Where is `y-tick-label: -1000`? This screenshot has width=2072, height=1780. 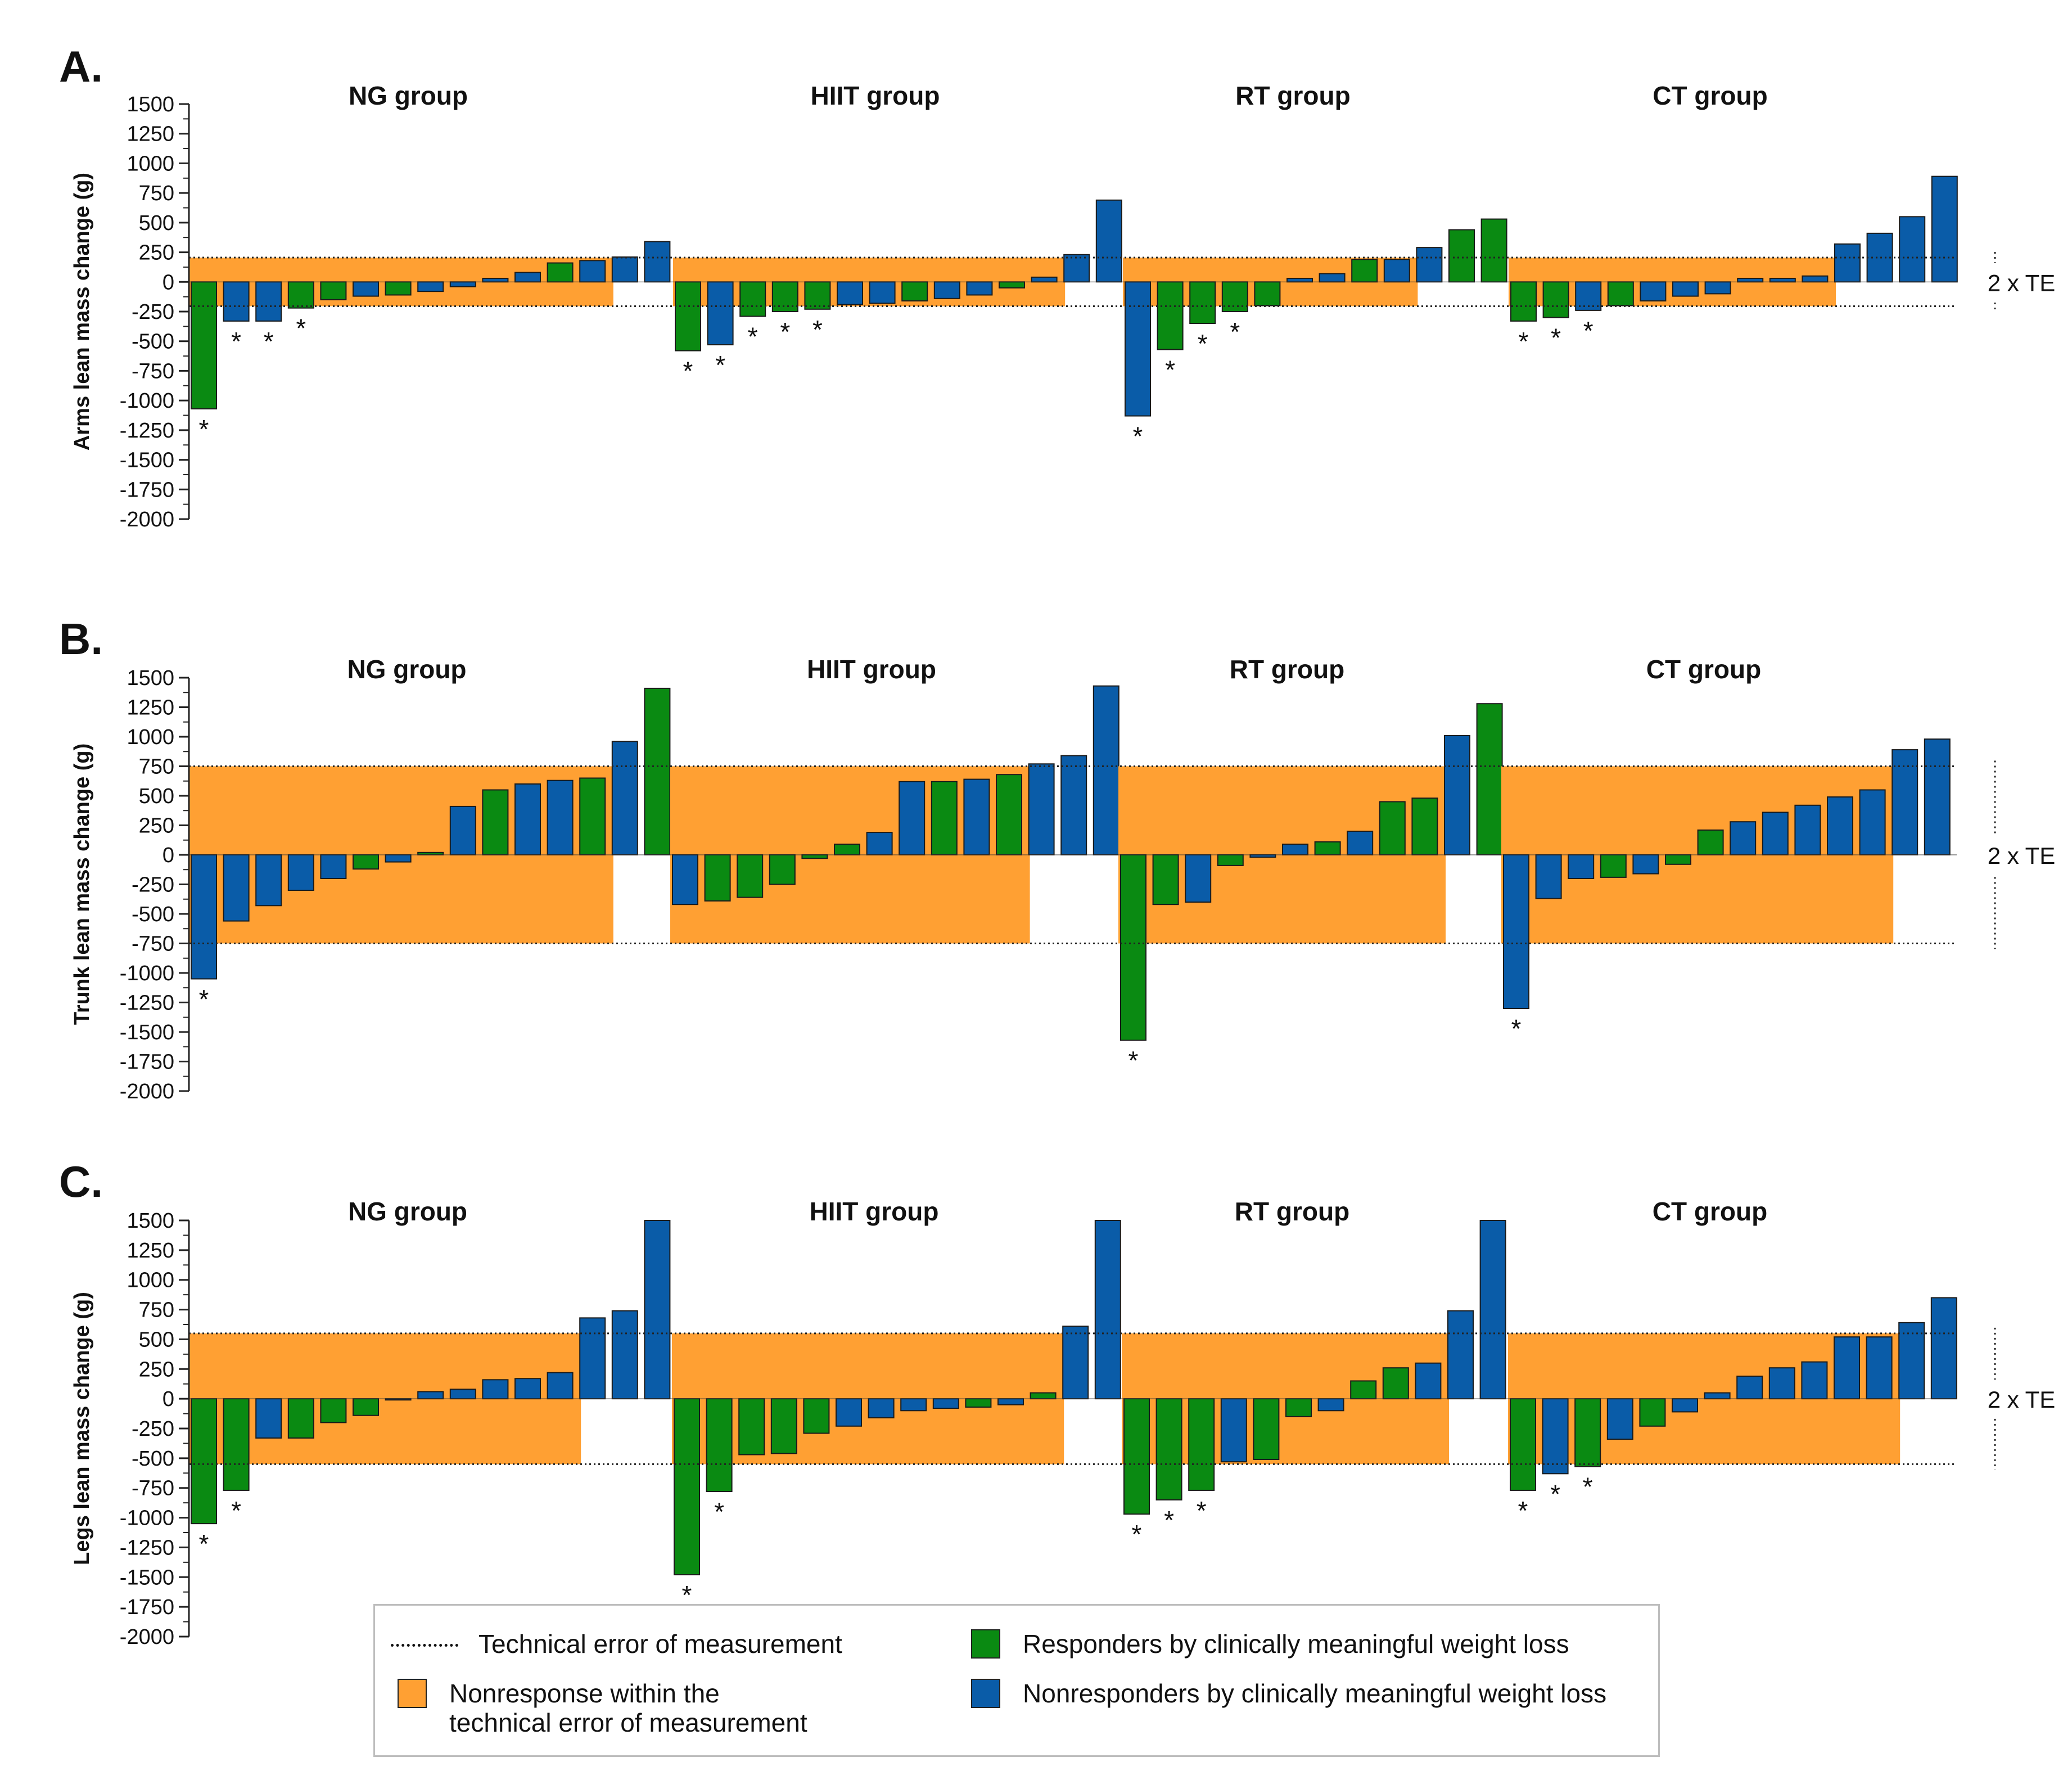
y-tick-label: -1000 is located at coordinates (147, 973).